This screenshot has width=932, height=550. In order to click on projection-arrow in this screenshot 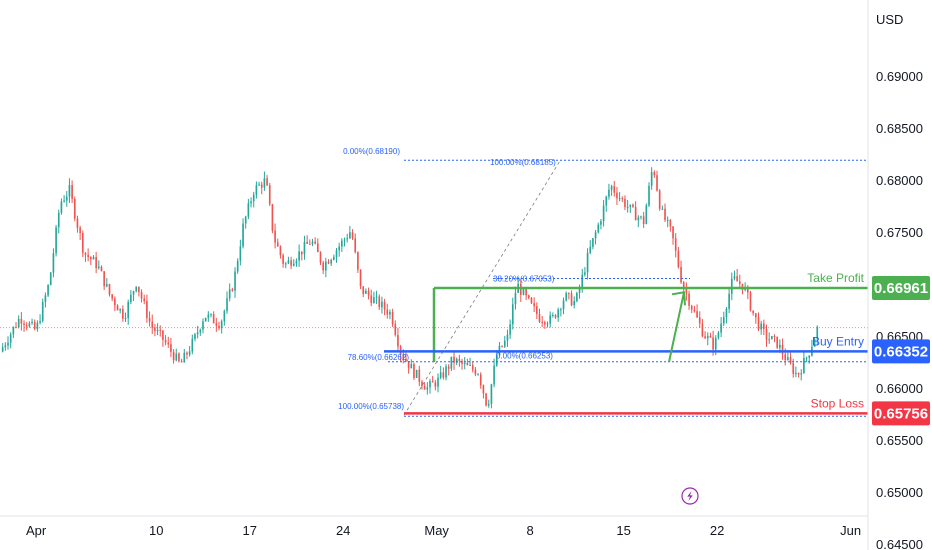, I will do `click(676, 327)`.